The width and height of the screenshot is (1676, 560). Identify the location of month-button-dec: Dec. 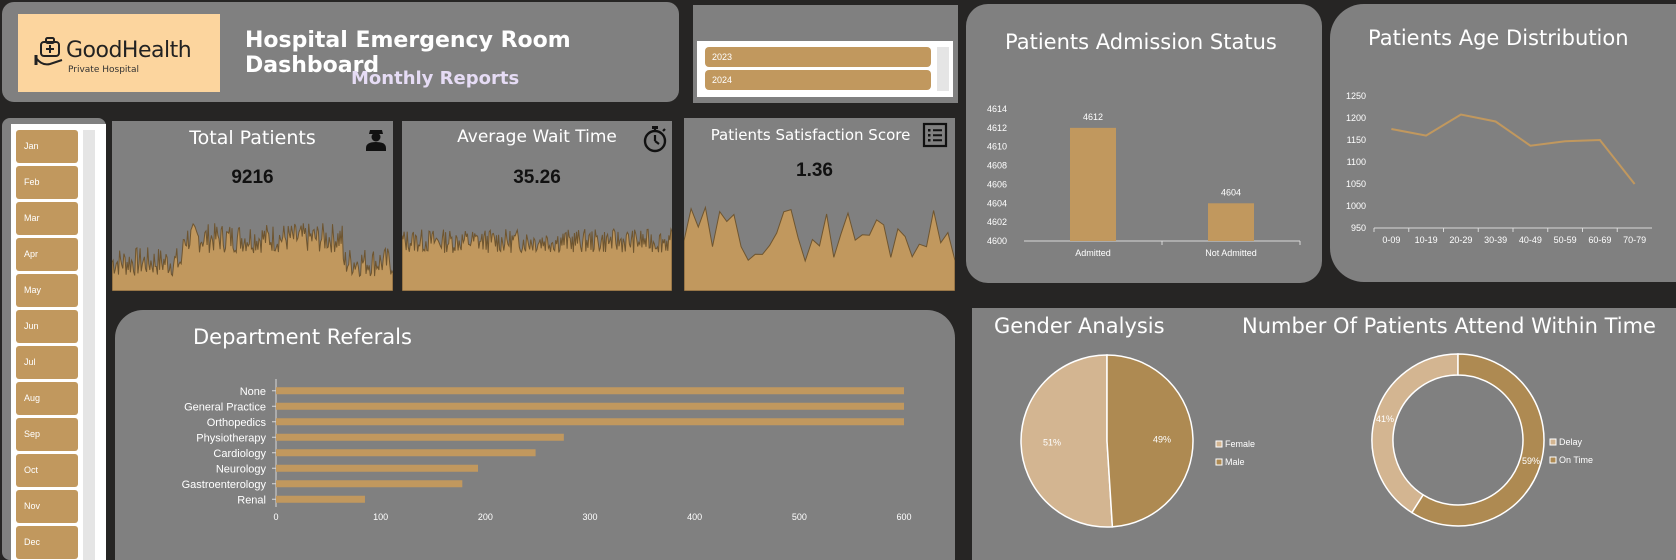
(47, 542).